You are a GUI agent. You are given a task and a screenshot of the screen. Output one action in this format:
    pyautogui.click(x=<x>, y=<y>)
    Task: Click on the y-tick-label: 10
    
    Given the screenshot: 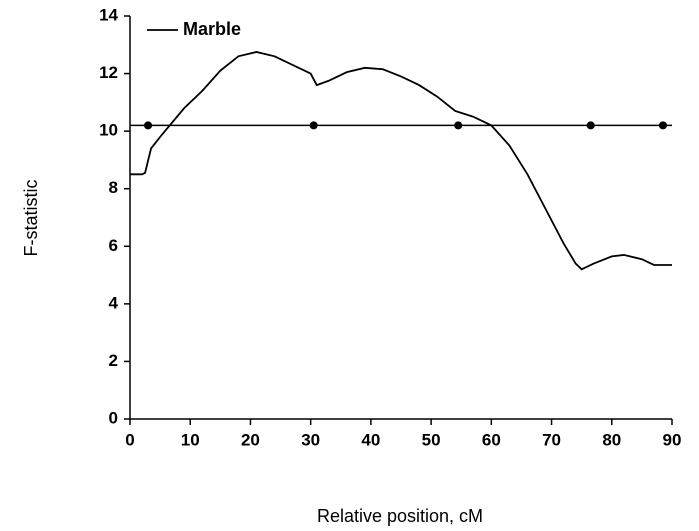 What is the action you would take?
    pyautogui.click(x=108, y=130)
    